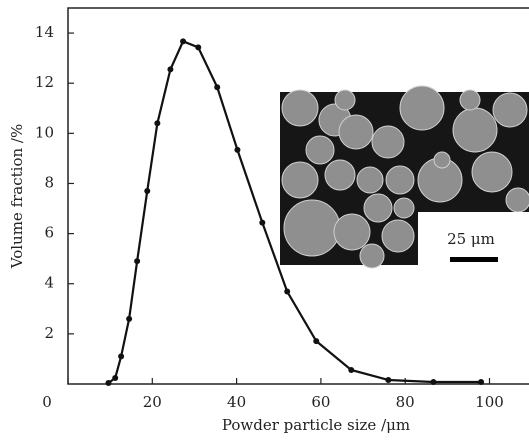  Describe the element at coordinates (49, 283) in the screenshot. I see `y-tick-label: 4` at that location.